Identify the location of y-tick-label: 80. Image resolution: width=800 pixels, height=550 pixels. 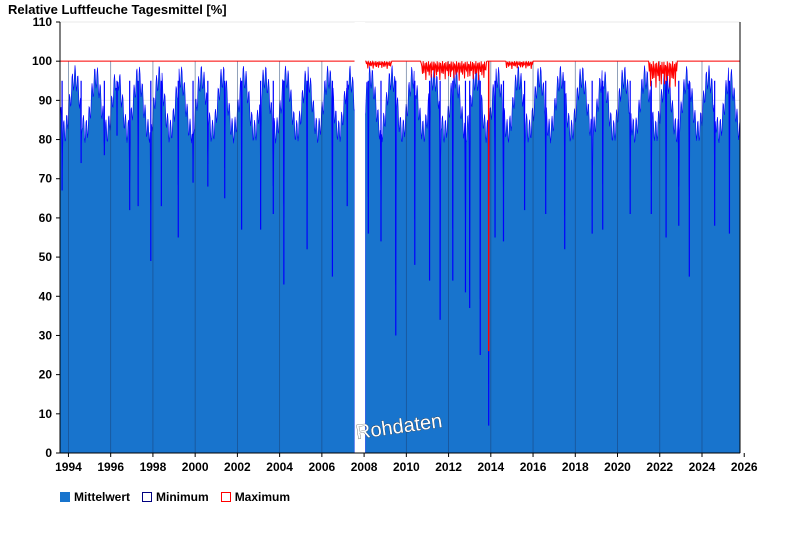
(46, 140).